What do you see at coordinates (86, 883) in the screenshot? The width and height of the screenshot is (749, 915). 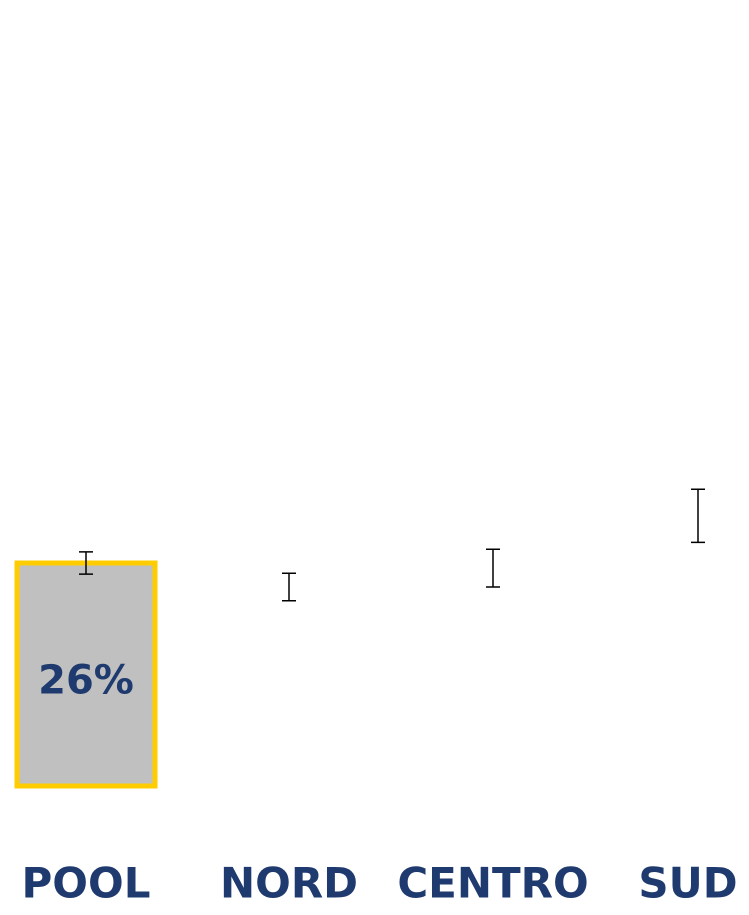 I see `x-tick-label: POOL` at bounding box center [86, 883].